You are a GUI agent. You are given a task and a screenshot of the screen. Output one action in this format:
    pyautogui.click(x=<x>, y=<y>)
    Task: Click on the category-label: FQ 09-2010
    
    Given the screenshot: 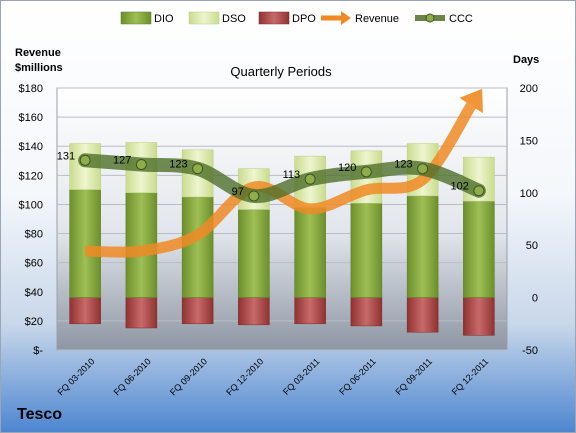 What is the action you would take?
    pyautogui.click(x=188, y=376)
    